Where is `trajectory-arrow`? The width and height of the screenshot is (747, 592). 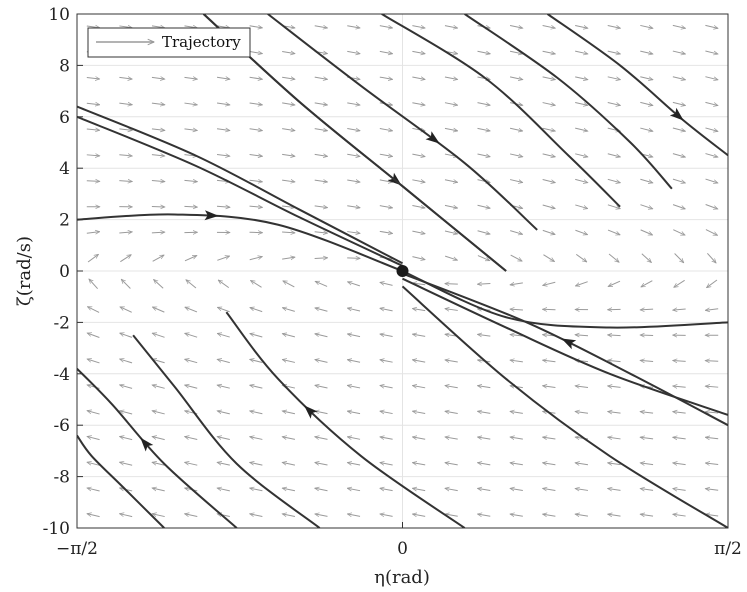 trajectory-arrow is located at coordinates (211, 215).